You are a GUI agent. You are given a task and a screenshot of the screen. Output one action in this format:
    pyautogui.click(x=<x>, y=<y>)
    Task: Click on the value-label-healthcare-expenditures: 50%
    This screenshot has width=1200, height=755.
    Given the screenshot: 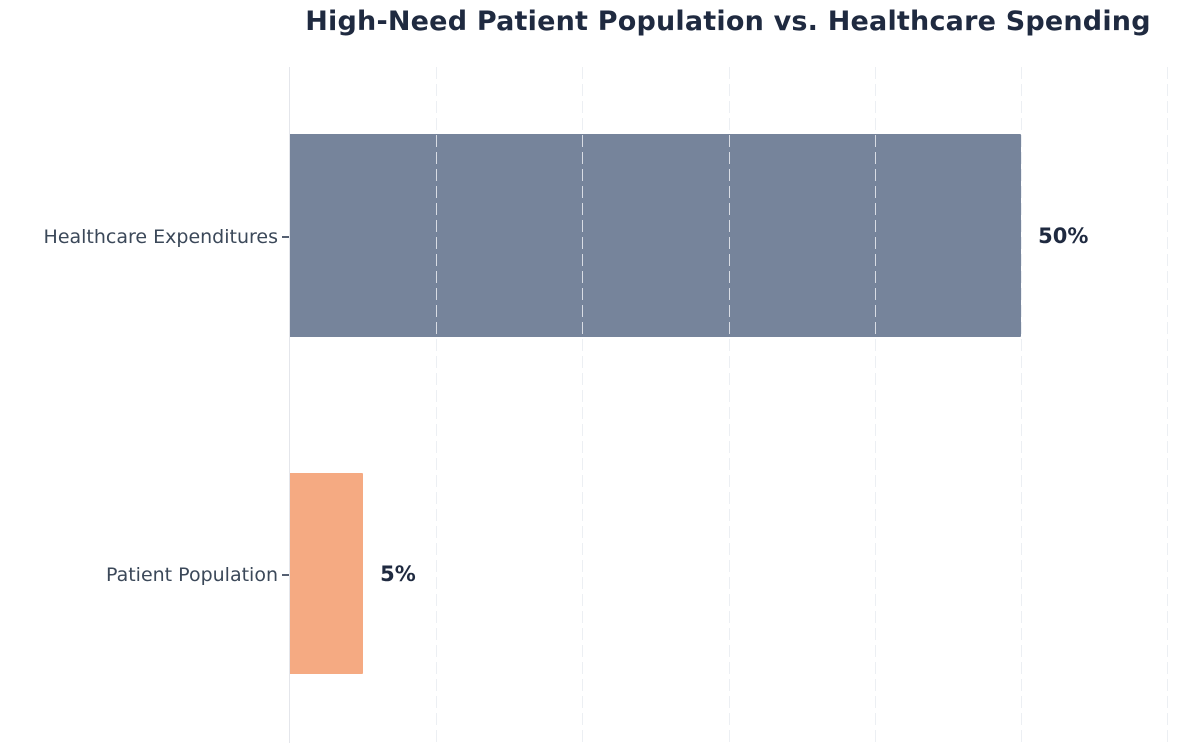 What is the action you would take?
    pyautogui.click(x=1063, y=235)
    